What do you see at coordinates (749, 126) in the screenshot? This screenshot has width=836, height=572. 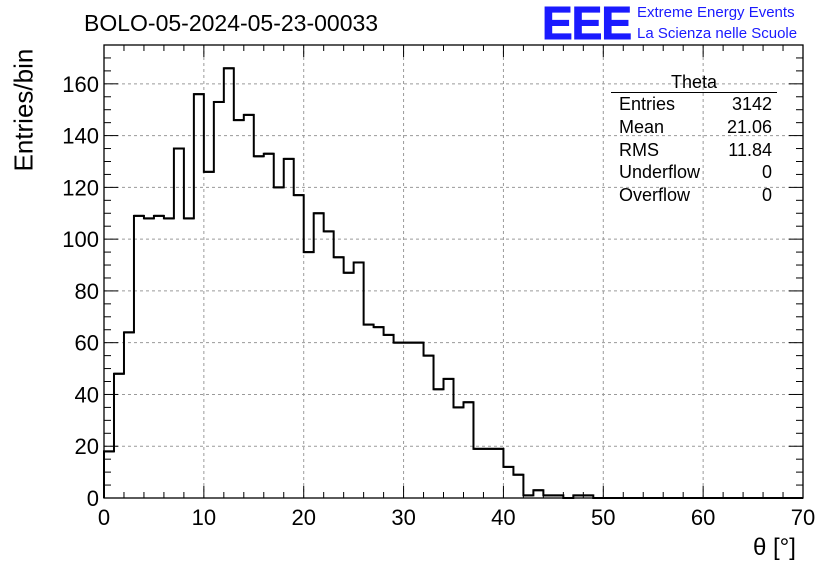 I see `stats-value: 21.06` at bounding box center [749, 126].